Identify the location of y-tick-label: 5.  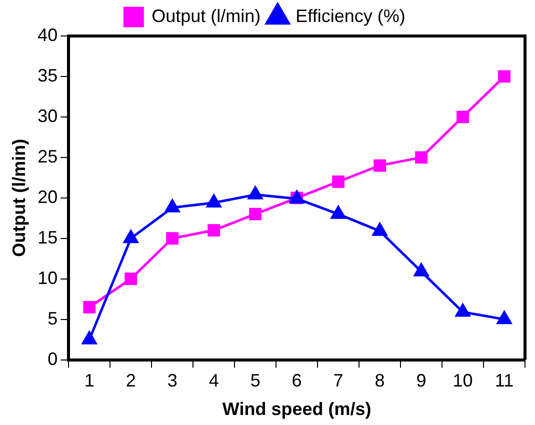
(53, 318).